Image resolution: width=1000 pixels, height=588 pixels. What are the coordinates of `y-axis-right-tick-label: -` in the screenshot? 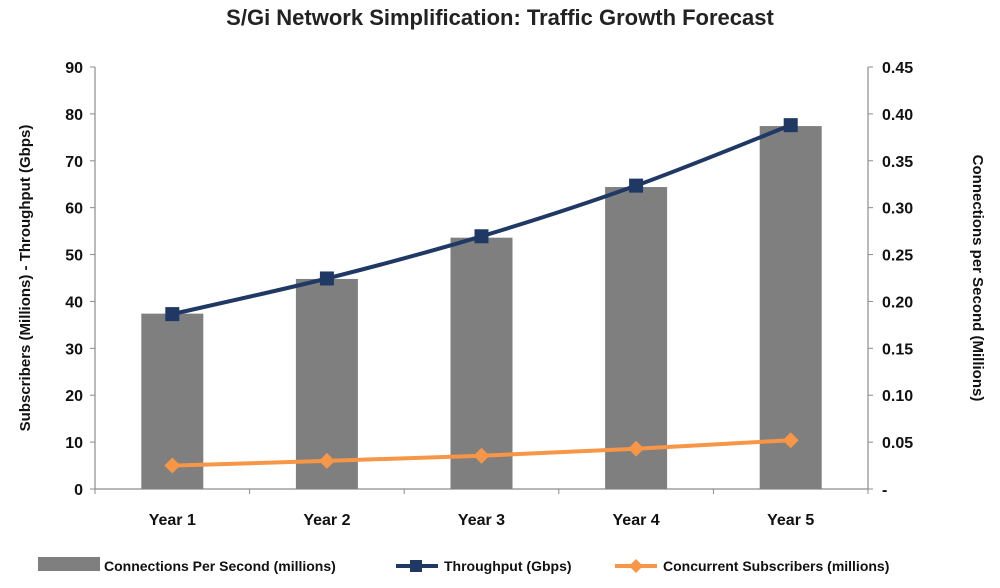 It's located at (884, 490).